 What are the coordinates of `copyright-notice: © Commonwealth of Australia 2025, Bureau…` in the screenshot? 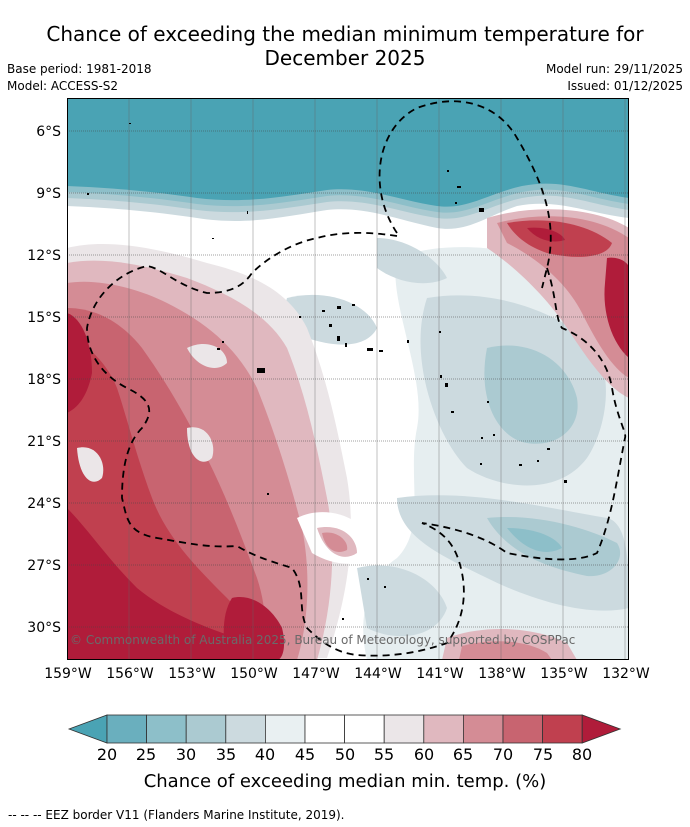 It's located at (323, 640).